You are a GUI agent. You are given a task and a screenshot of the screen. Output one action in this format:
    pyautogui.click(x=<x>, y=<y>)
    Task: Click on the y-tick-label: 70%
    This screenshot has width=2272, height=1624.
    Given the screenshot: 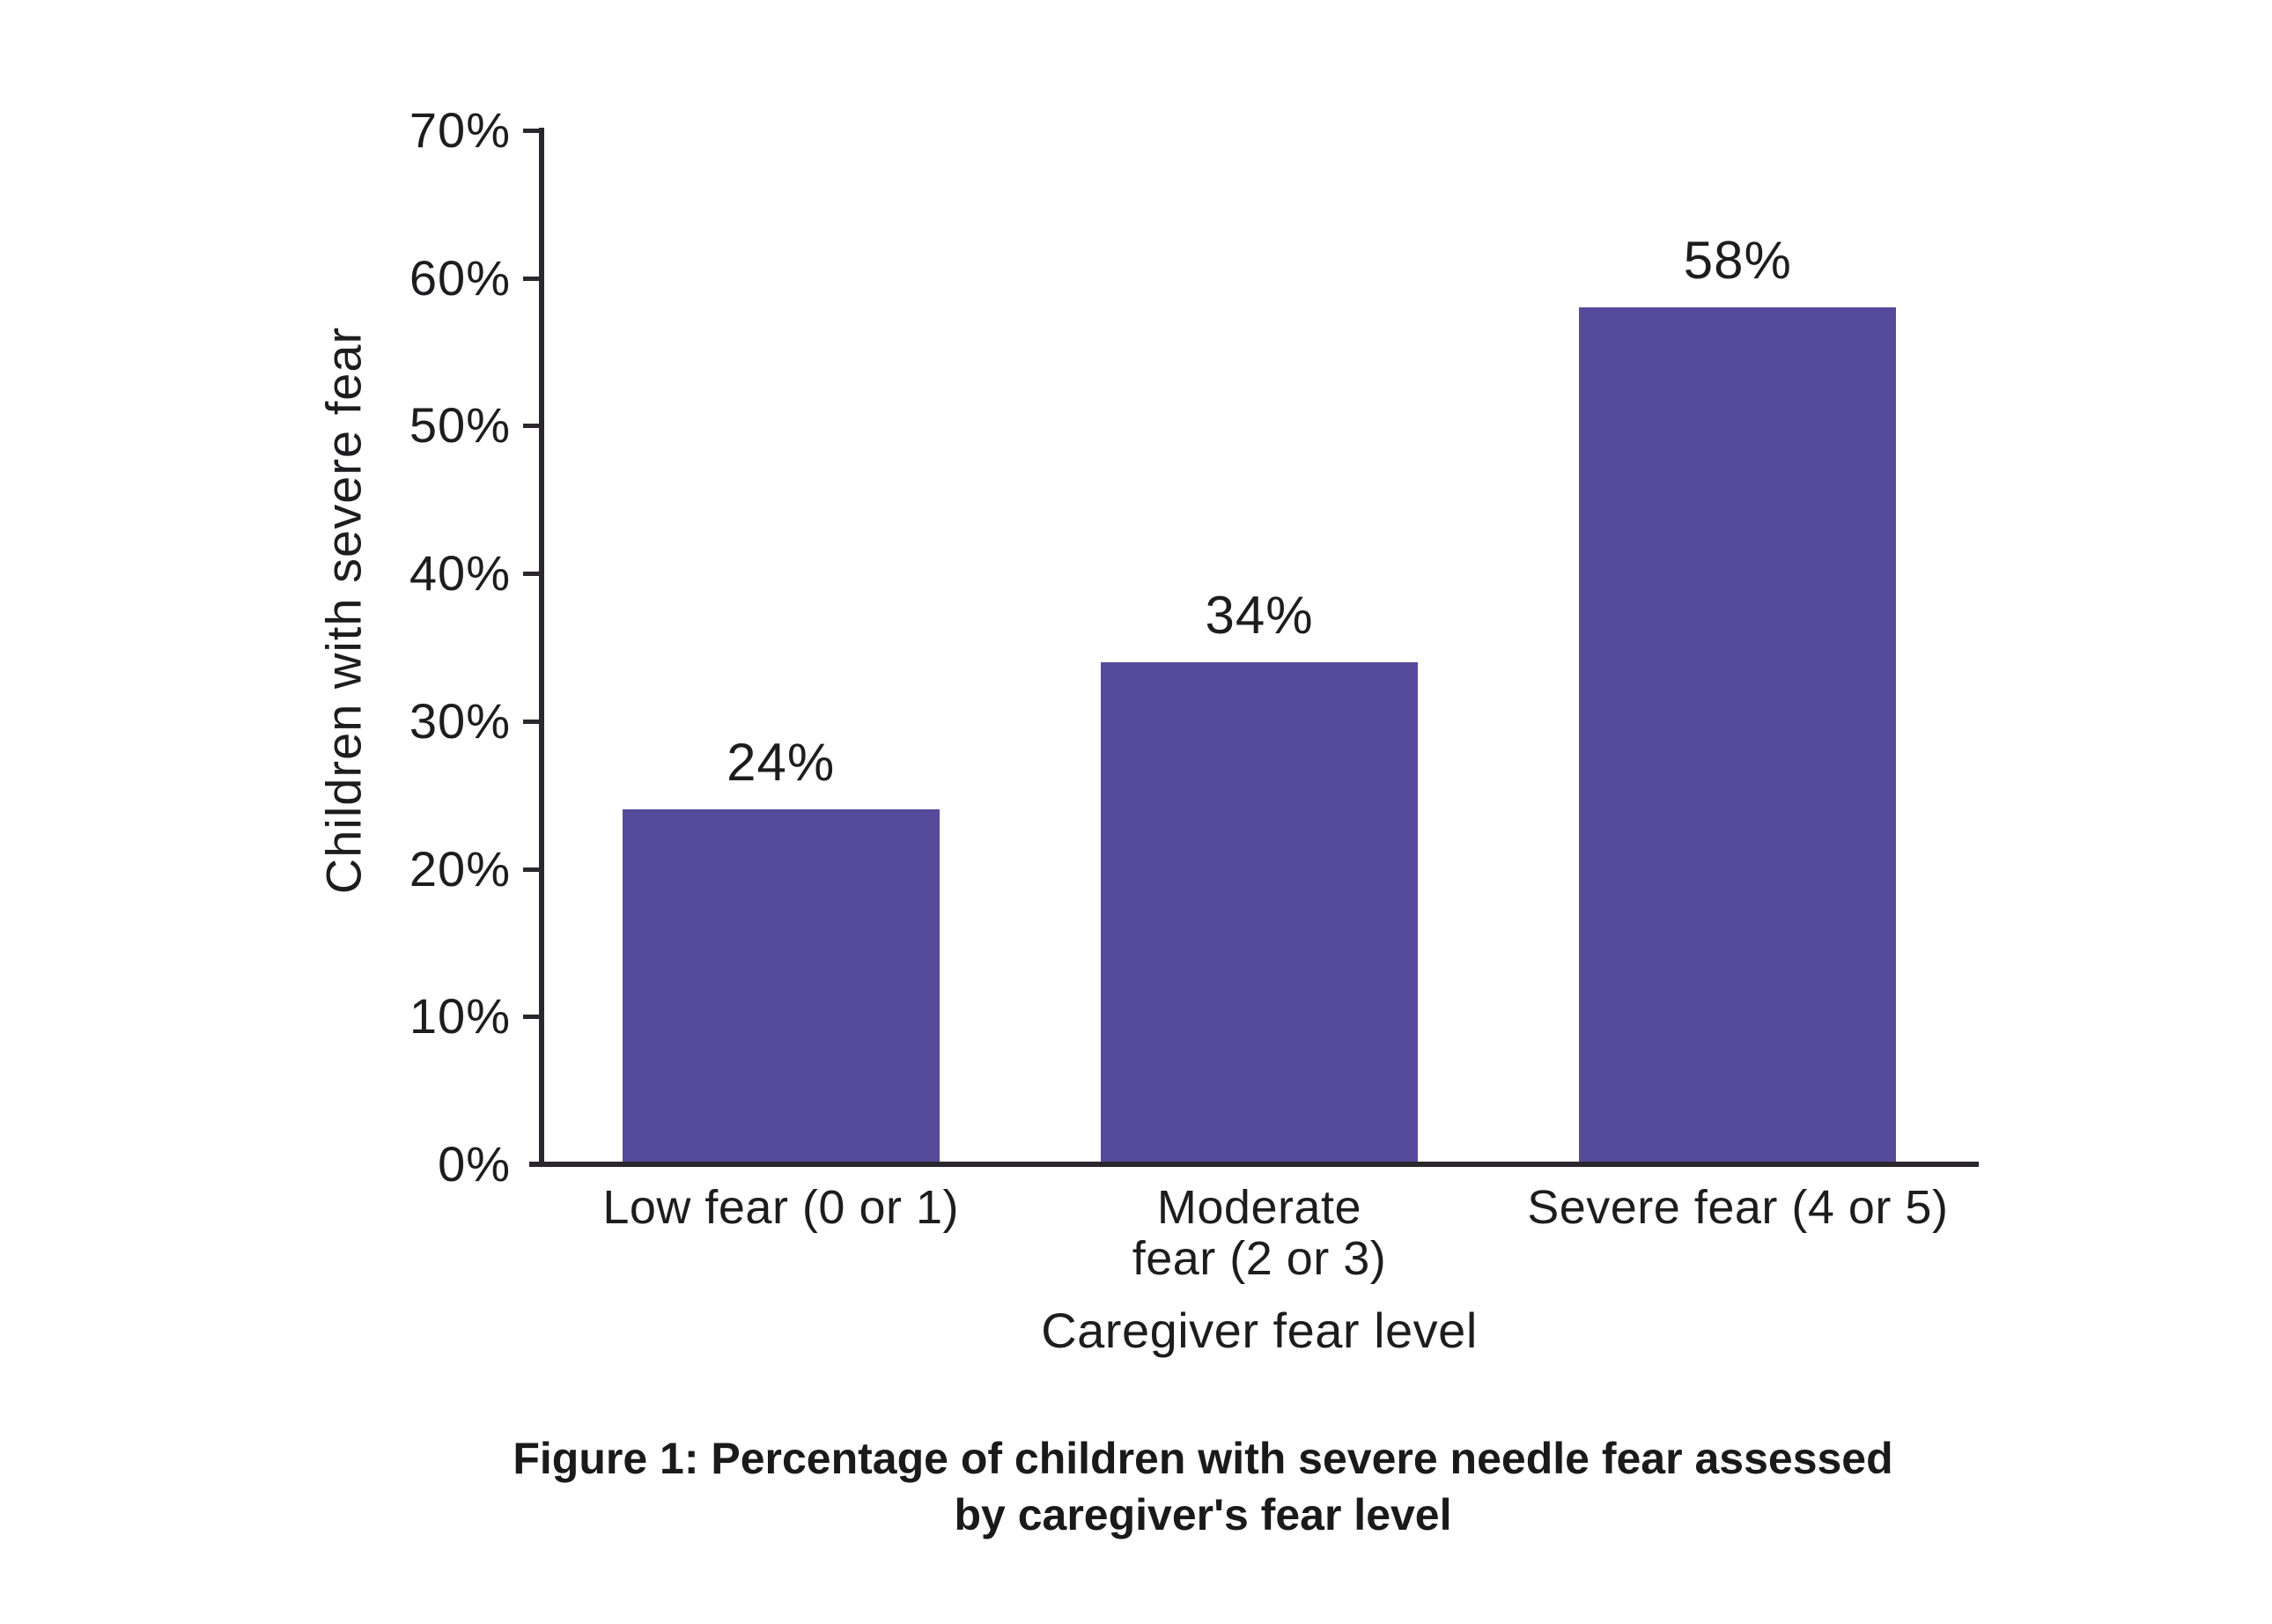 What is the action you would take?
    pyautogui.click(x=460, y=130)
    